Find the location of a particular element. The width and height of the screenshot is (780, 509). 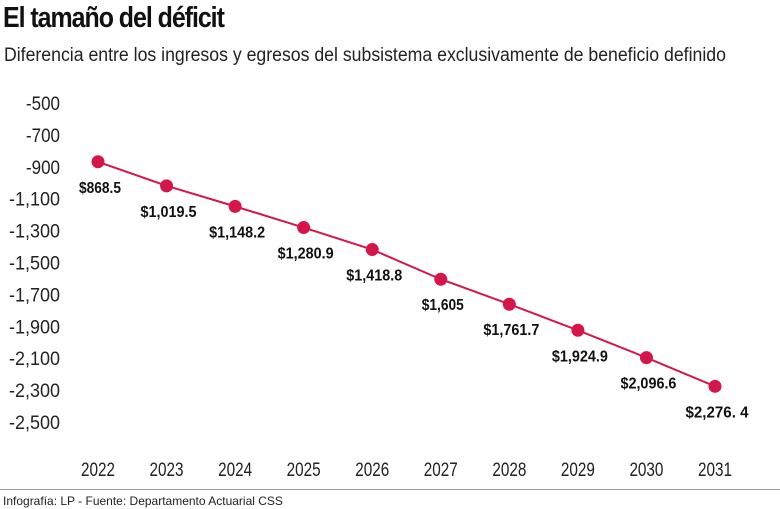

x-tick-label: 2028 is located at coordinates (509, 470).